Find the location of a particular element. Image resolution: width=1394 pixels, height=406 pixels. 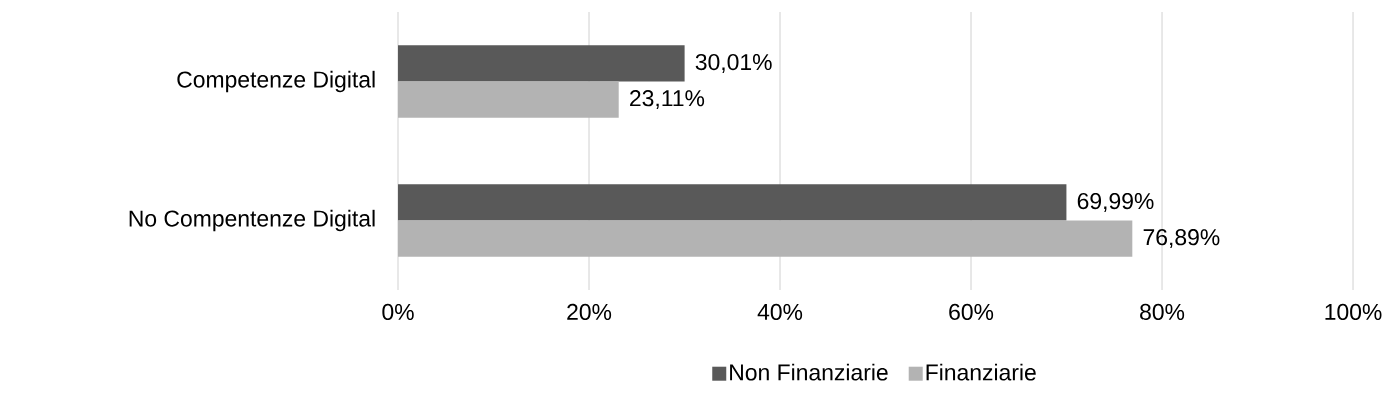

data-label: 23,11% is located at coordinates (667, 100).